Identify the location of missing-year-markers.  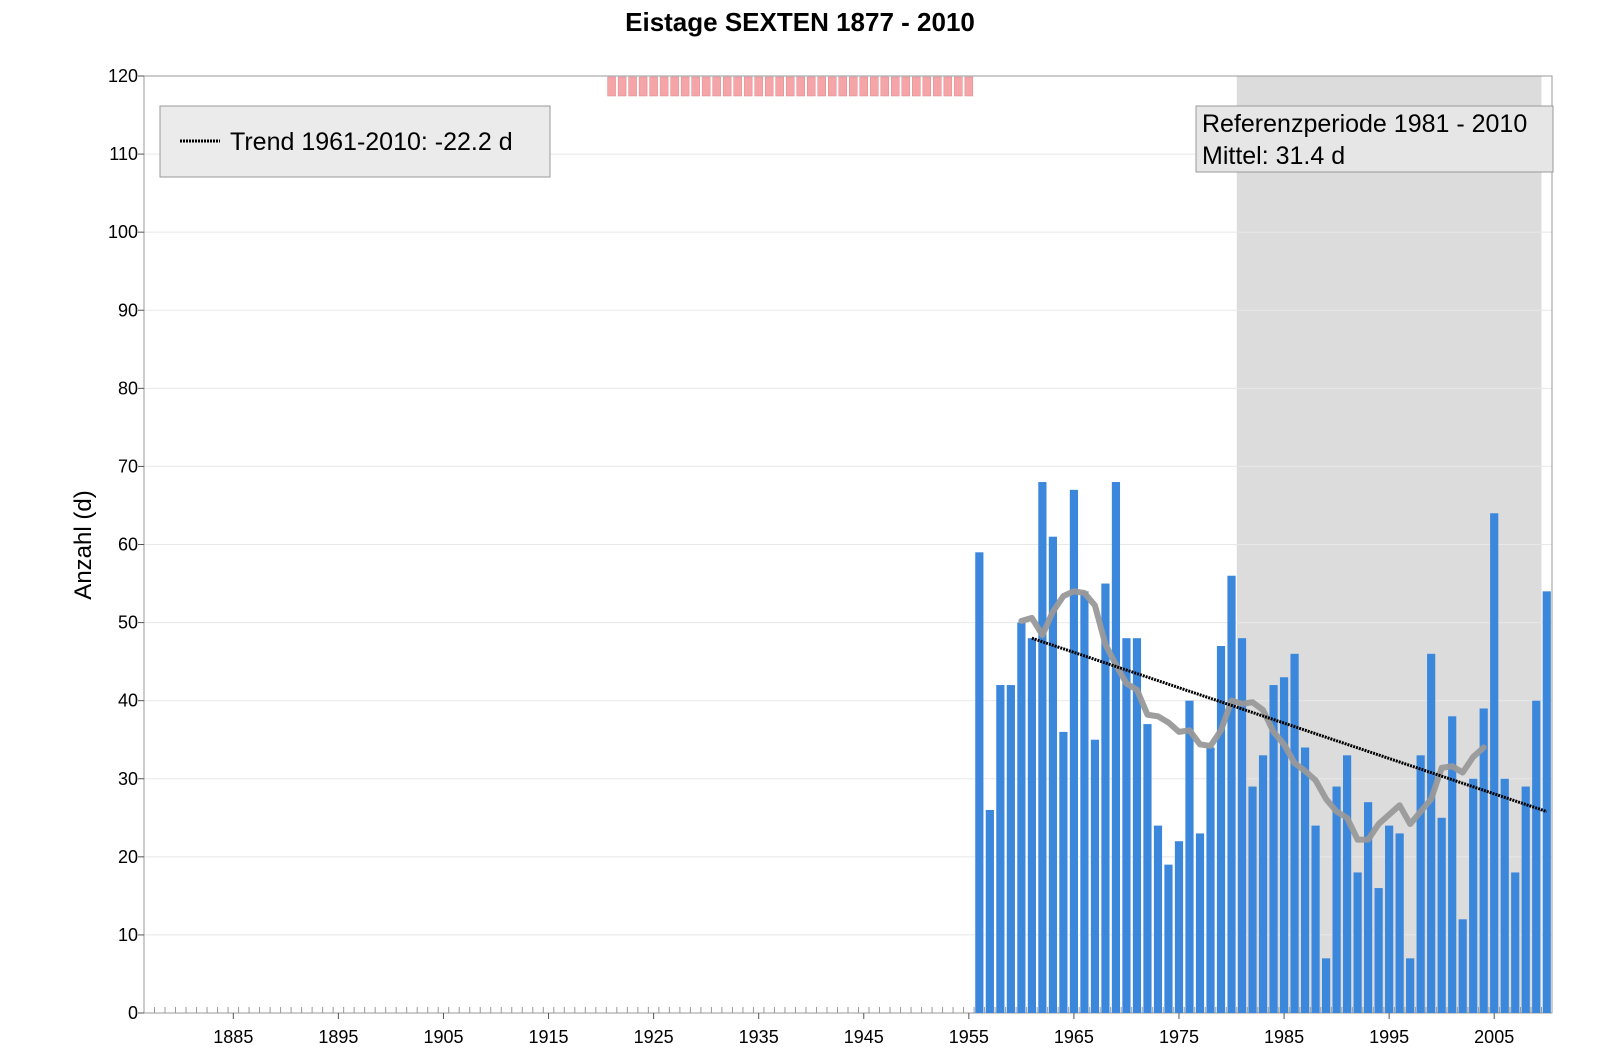
(790, 86).